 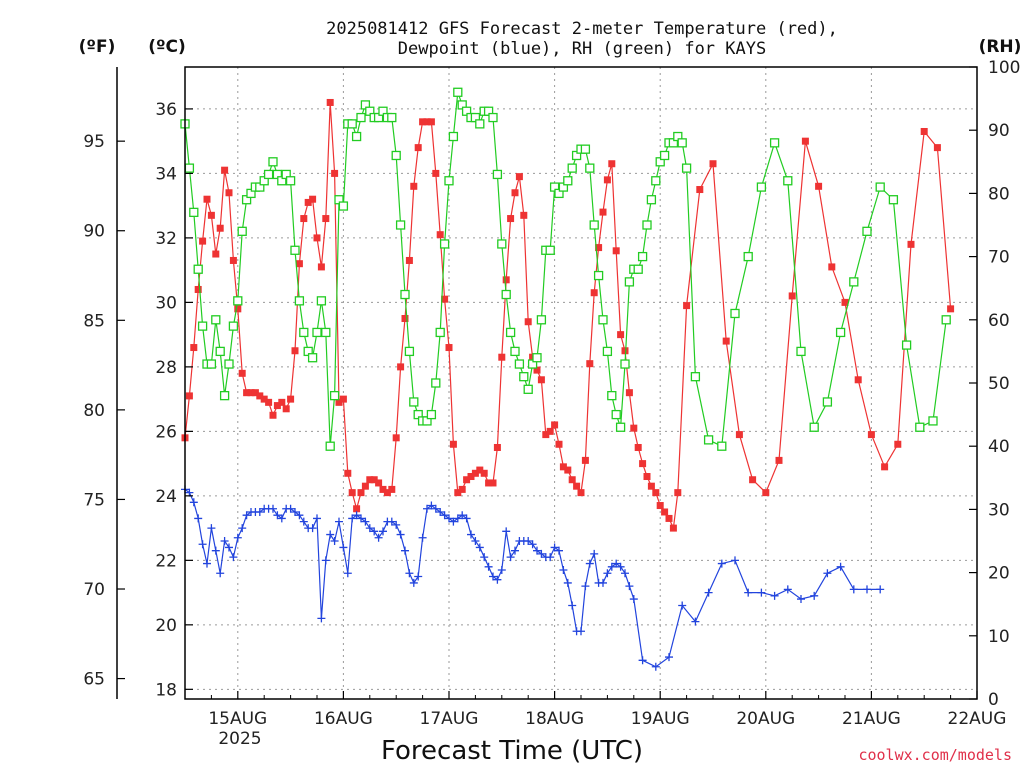 I want to click on celsius-tick-label: 20, so click(x=166, y=626).